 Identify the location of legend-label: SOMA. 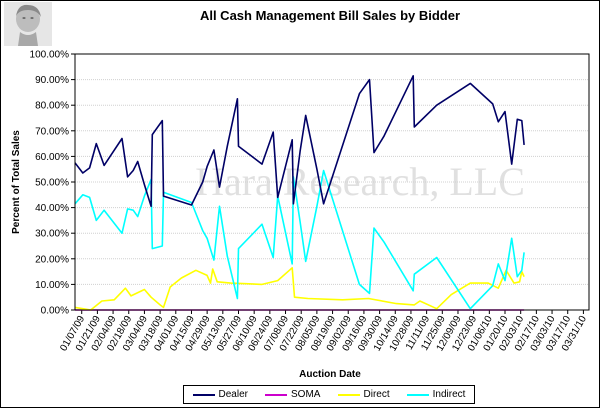
(306, 394).